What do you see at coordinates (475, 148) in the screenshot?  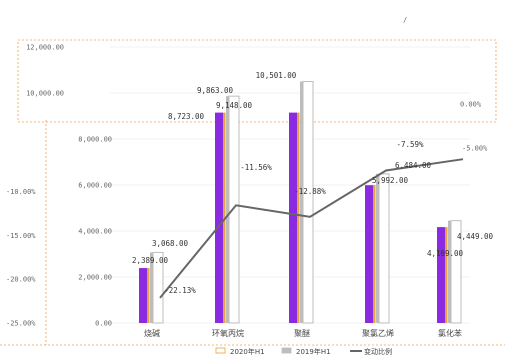 I see `y-right-tick: -5.00%` at bounding box center [475, 148].